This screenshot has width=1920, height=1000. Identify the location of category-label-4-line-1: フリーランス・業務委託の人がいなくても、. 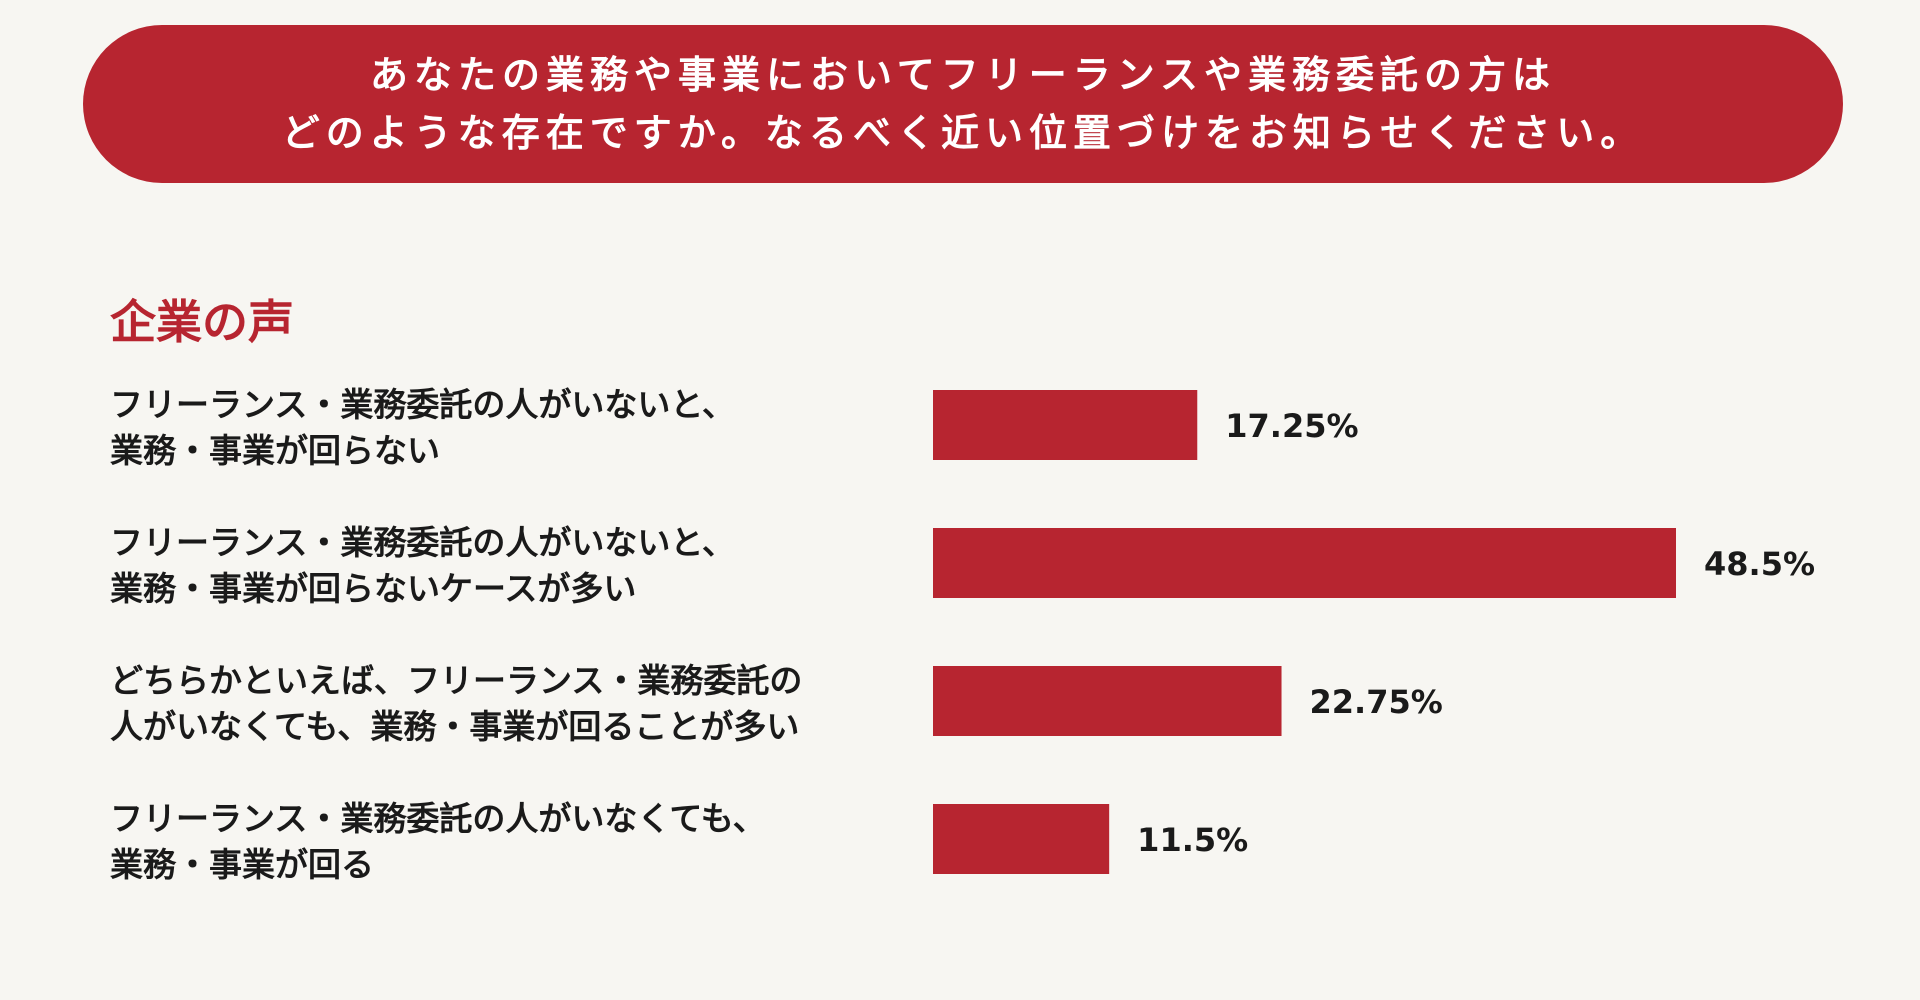
(438, 818).